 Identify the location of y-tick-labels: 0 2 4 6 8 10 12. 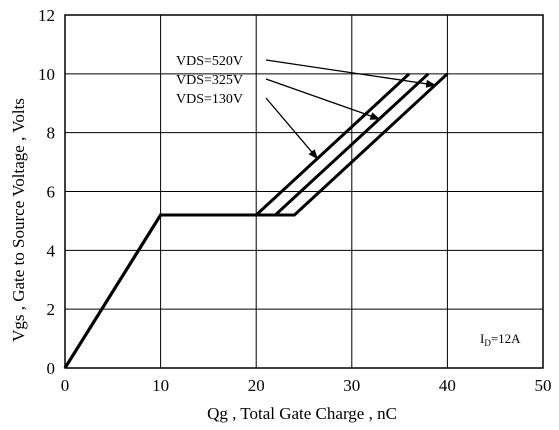
(47, 192).